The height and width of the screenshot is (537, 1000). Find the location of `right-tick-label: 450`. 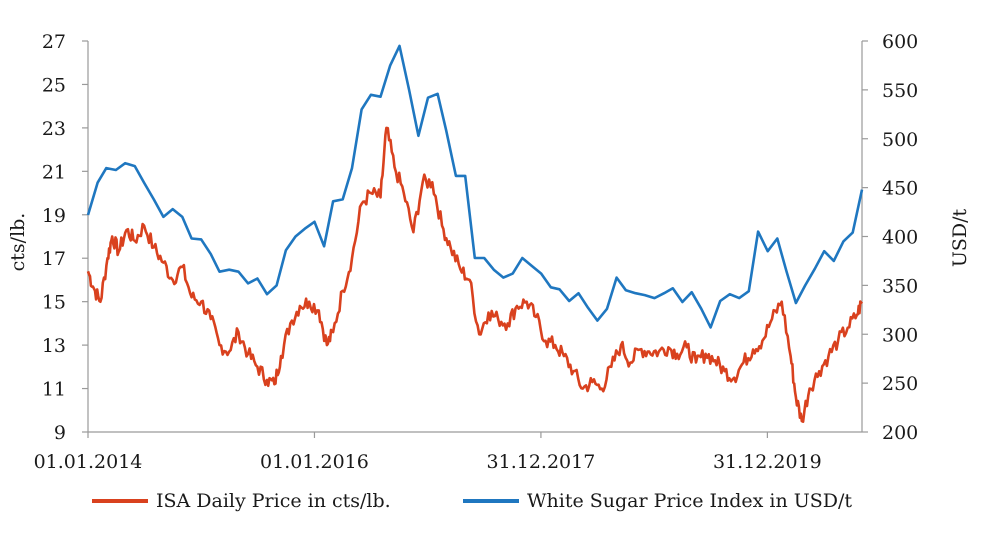

right-tick-label: 450 is located at coordinates (900, 189).